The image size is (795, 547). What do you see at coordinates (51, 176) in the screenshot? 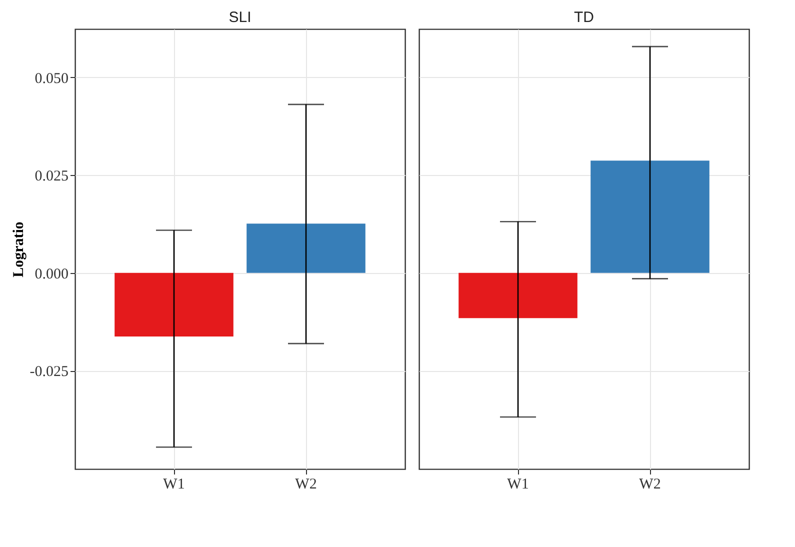
I see `y-tick-label: 0.025` at bounding box center [51, 176].